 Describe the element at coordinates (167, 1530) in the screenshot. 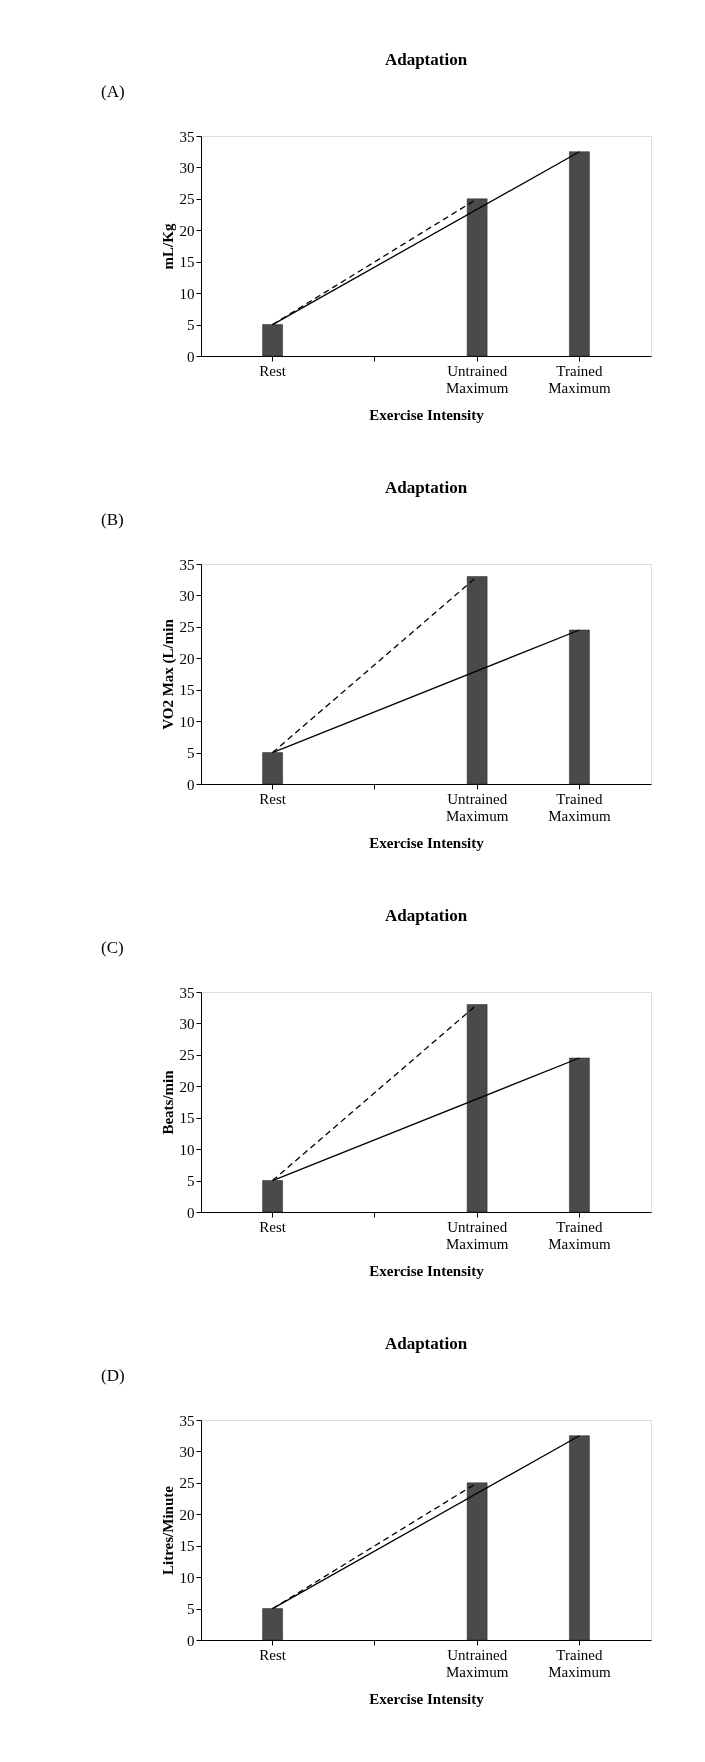

I see `y-axis-title: Litres/Minute` at that location.